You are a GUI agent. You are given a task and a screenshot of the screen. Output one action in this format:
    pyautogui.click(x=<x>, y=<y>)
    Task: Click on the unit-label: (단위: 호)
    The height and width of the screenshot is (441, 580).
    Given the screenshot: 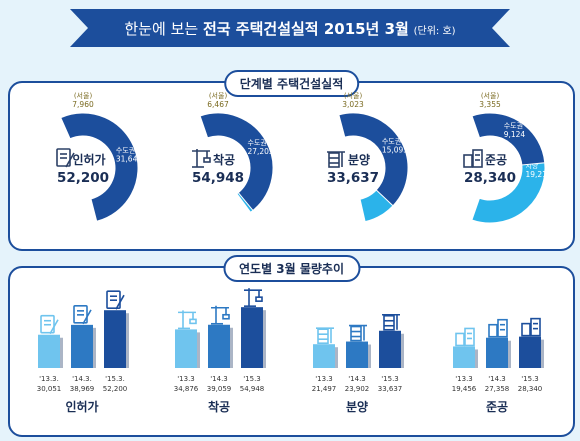 What is the action you would take?
    pyautogui.click(x=434, y=31)
    